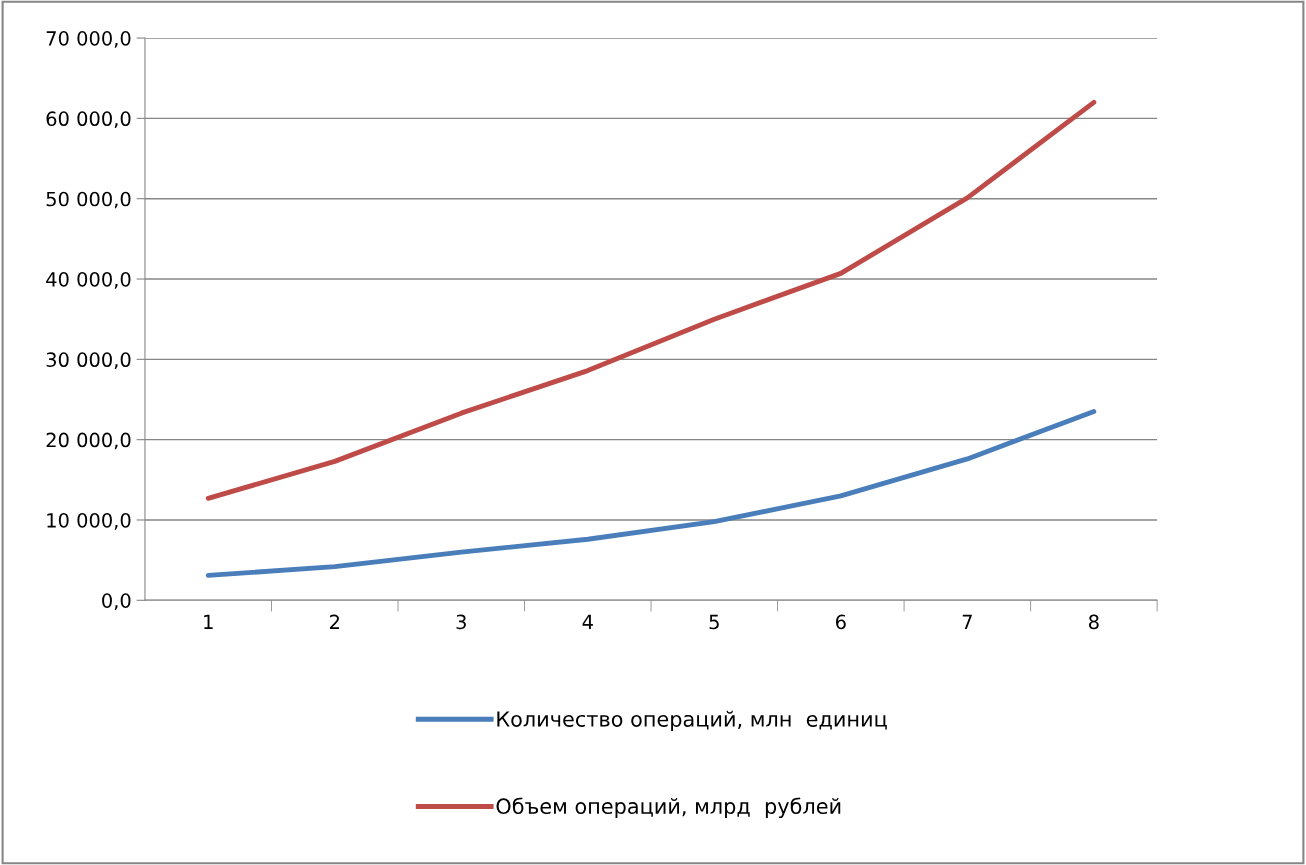 This screenshot has height=865, width=1306. I want to click on y-tick-label: 40 000,0, so click(88, 280).